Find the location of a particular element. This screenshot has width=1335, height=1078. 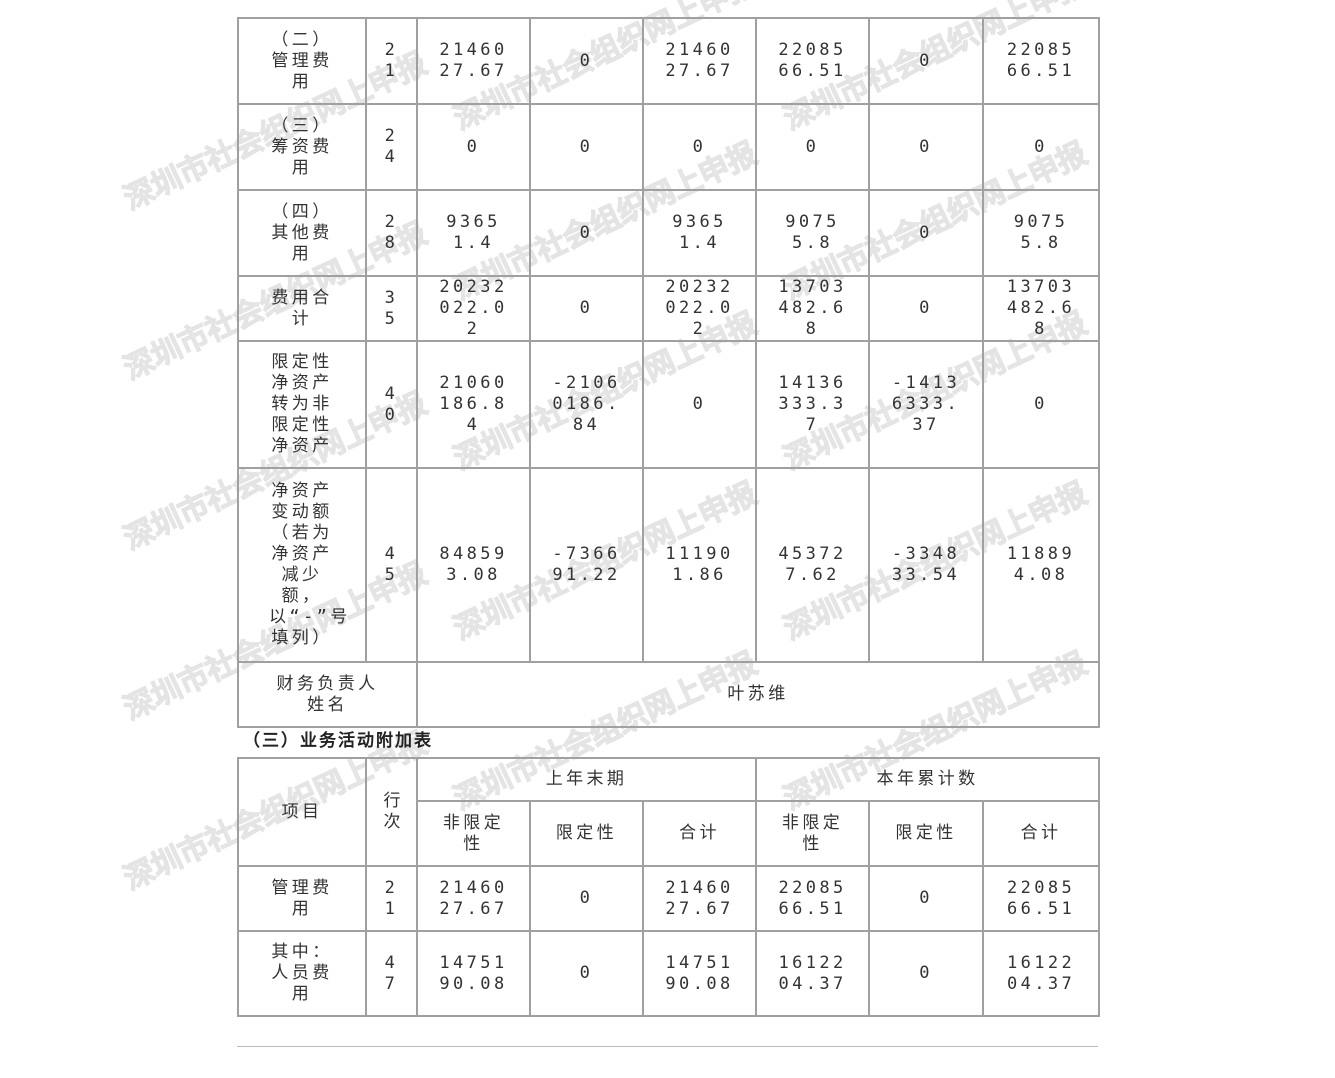

row-value-text: 20232022.02 is located at coordinates (699, 308).